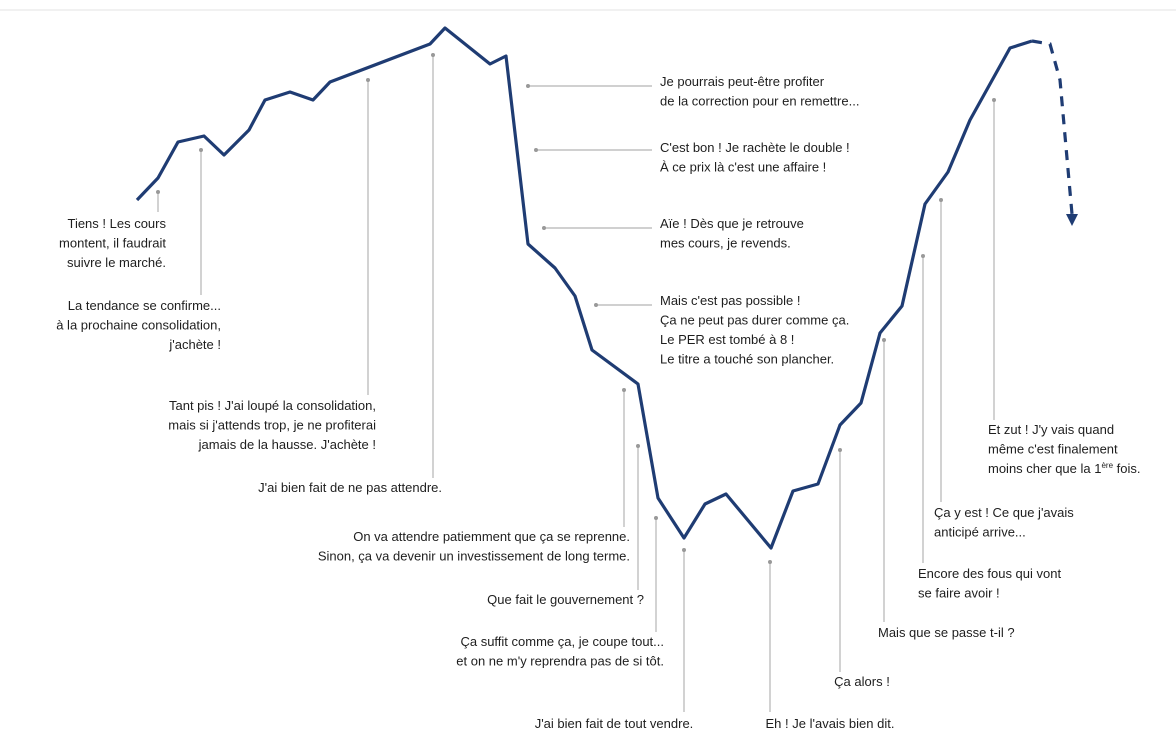 The image size is (1176, 744). I want to click on annotation-text: Mais c'est pas possible !, so click(730, 300).